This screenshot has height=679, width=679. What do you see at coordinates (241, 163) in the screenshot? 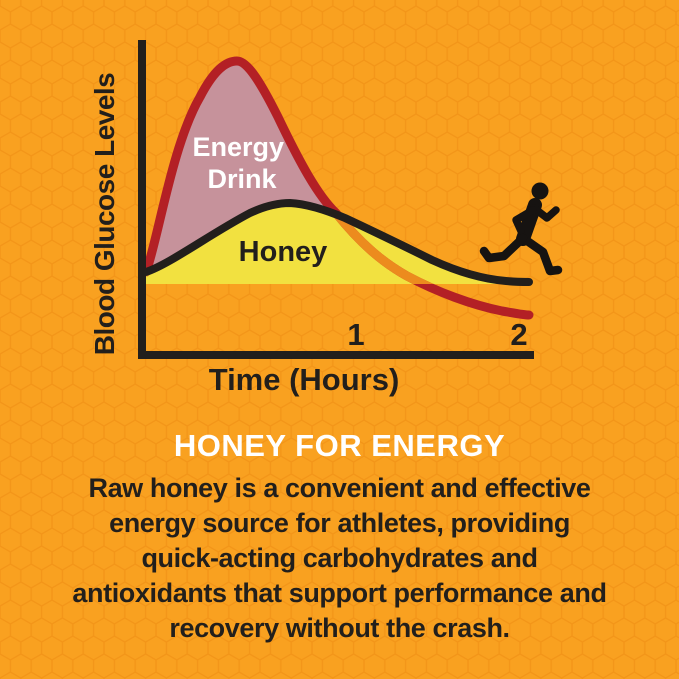
I see `energy-drink-label: Energy Drink` at bounding box center [241, 163].